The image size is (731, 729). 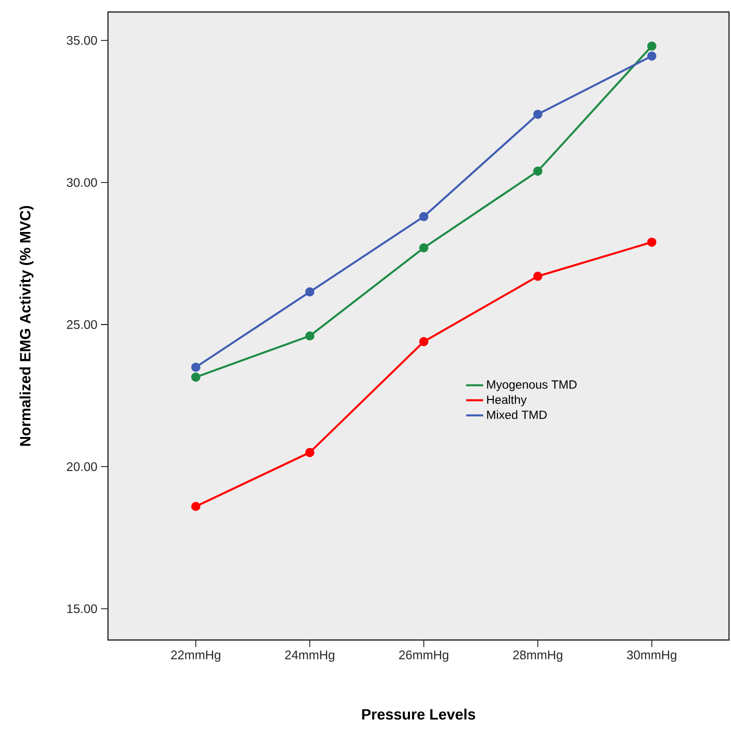 What do you see at coordinates (81, 324) in the screenshot?
I see `y-tick-label: 25.00` at bounding box center [81, 324].